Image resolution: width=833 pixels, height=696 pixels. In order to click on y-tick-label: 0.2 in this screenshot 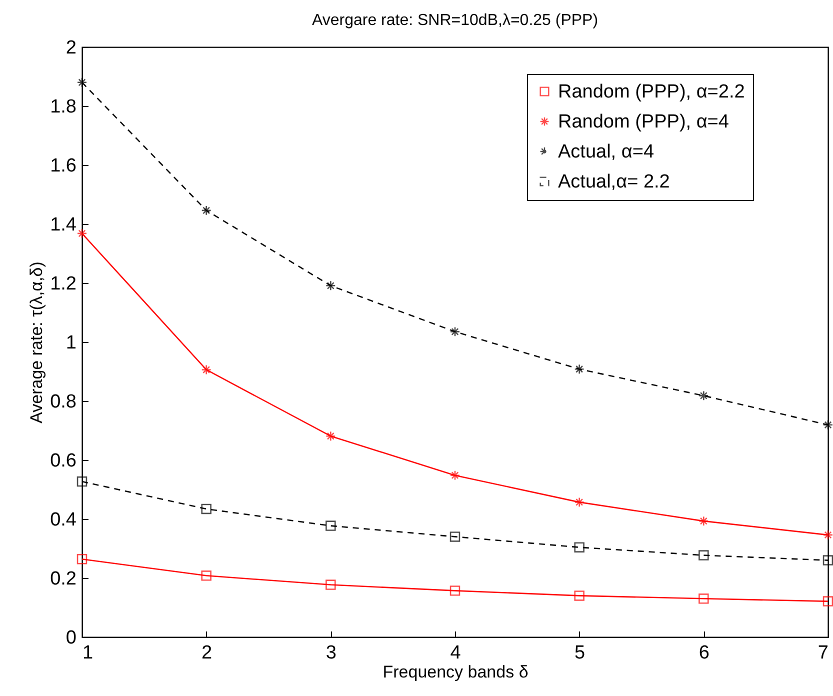, I will do `click(63, 579)`.